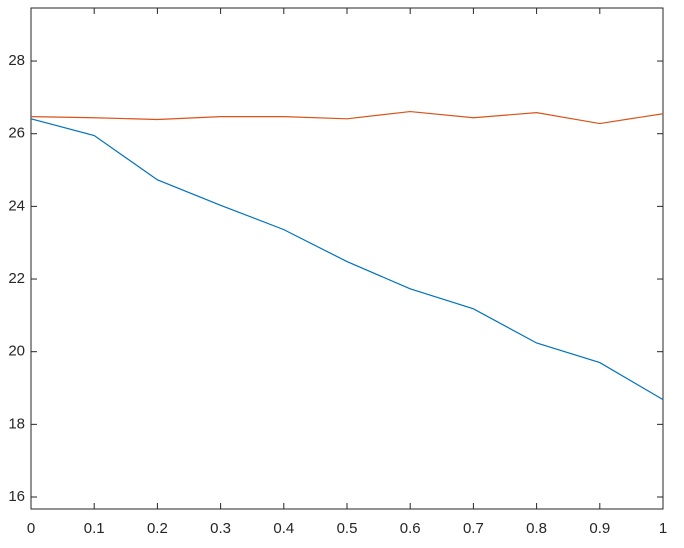 Image resolution: width=684 pixels, height=548 pixels. What do you see at coordinates (16, 133) in the screenshot?
I see `y-tick-label: 26` at bounding box center [16, 133].